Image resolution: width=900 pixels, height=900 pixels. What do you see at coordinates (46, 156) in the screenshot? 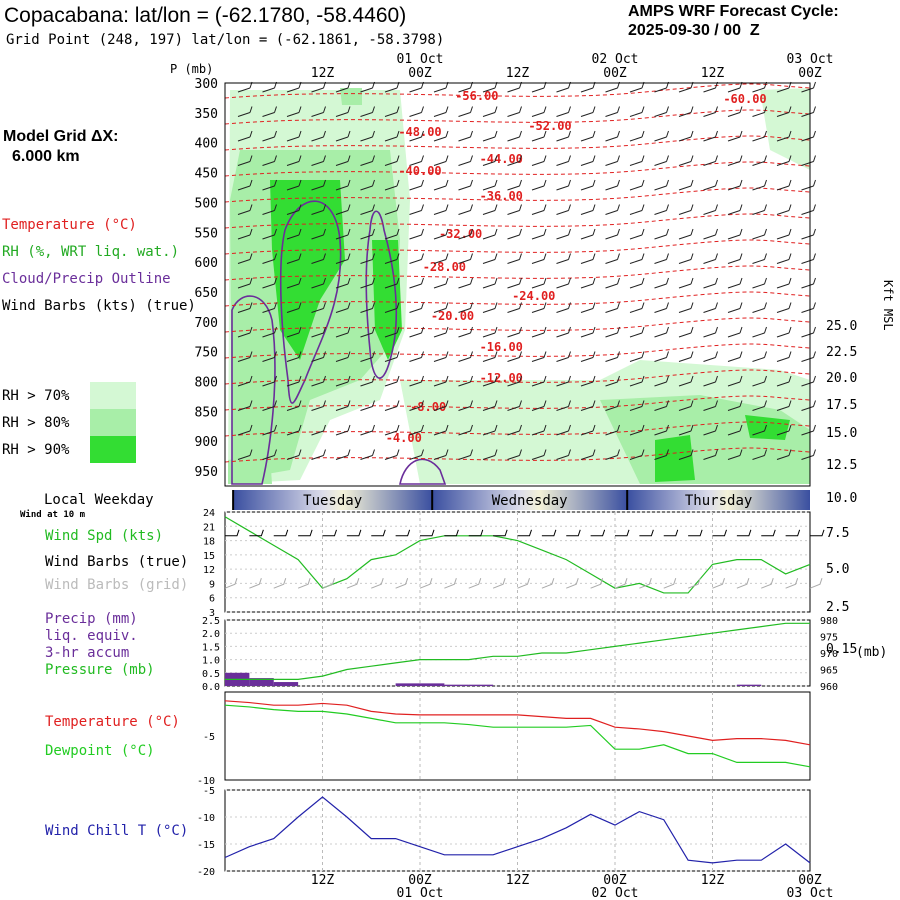
I see `model-grid-value: 6.000 km` at bounding box center [46, 156].